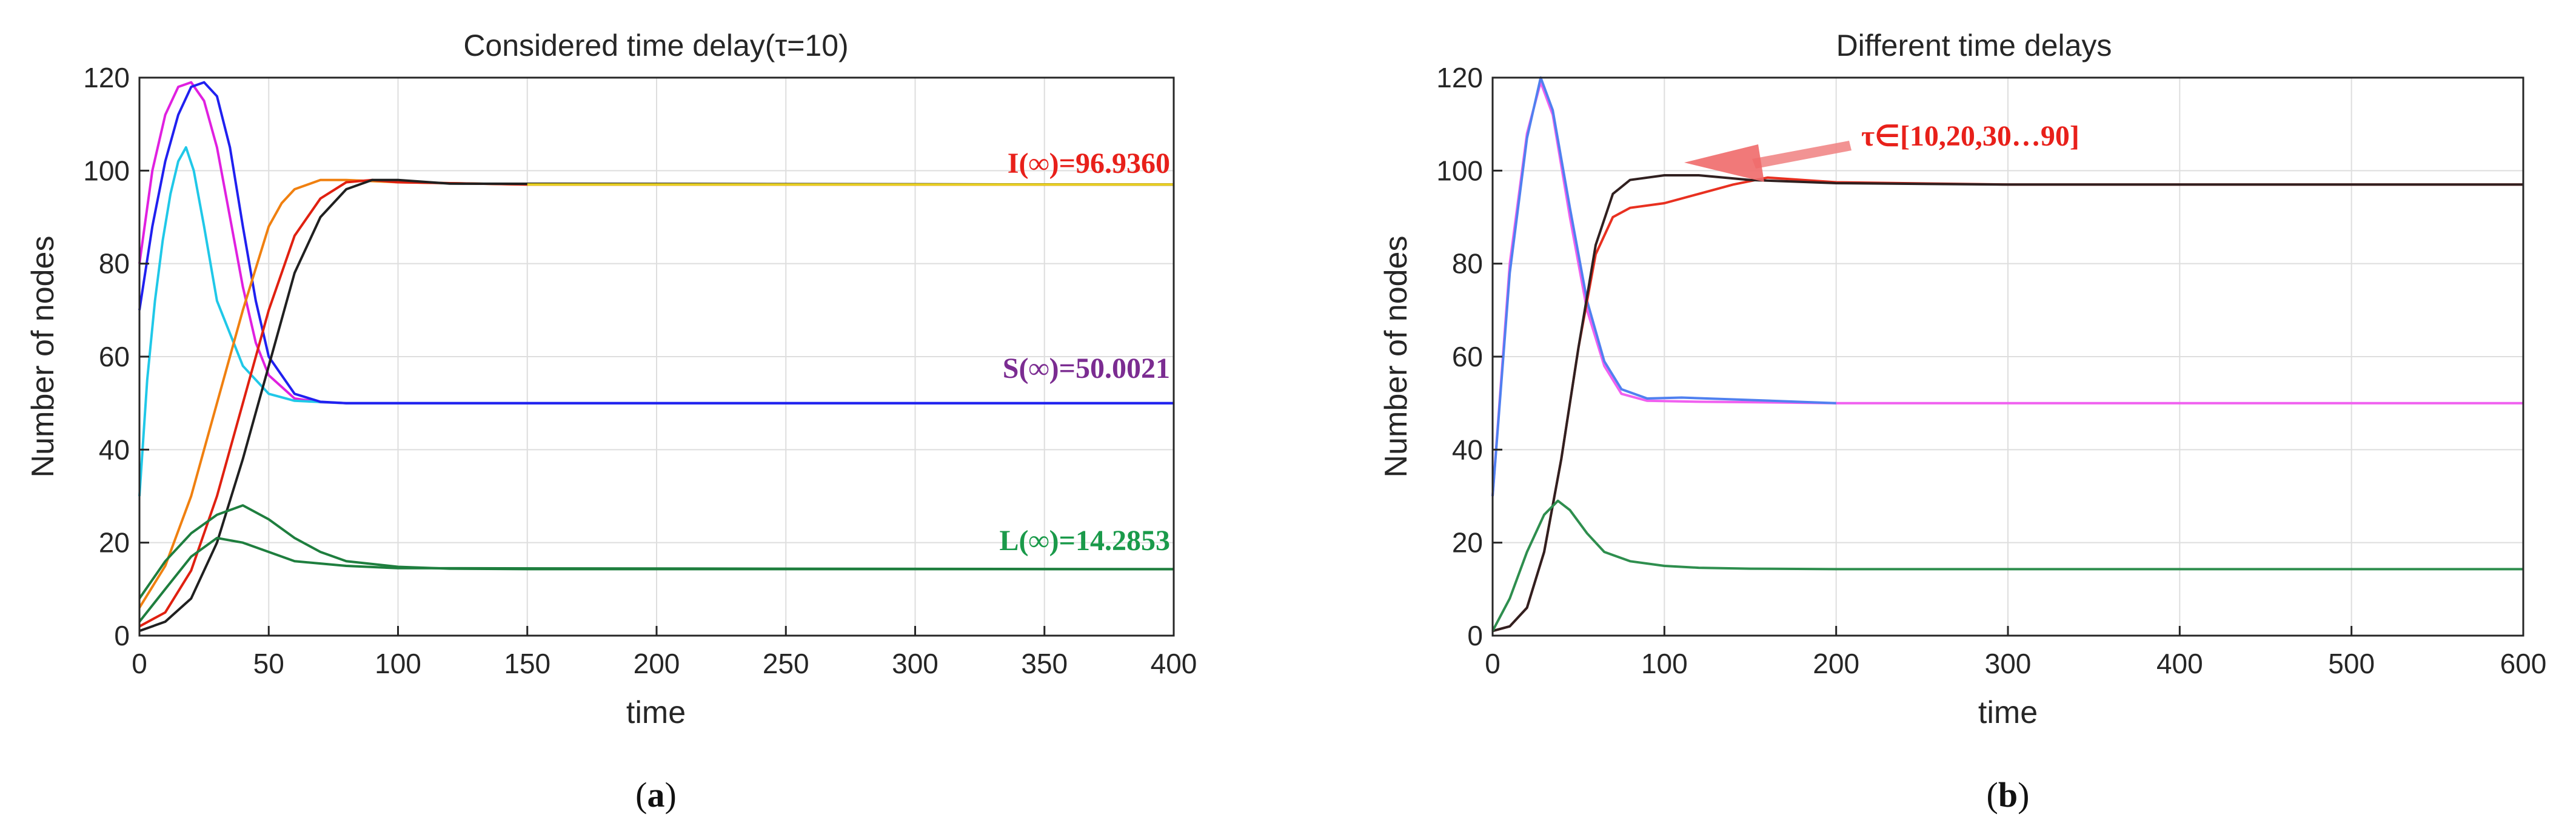 Image resolution: width=2576 pixels, height=837 pixels. Describe the element at coordinates (655, 46) in the screenshot. I see `chart-title: Considered time delay(τ=10)` at that location.